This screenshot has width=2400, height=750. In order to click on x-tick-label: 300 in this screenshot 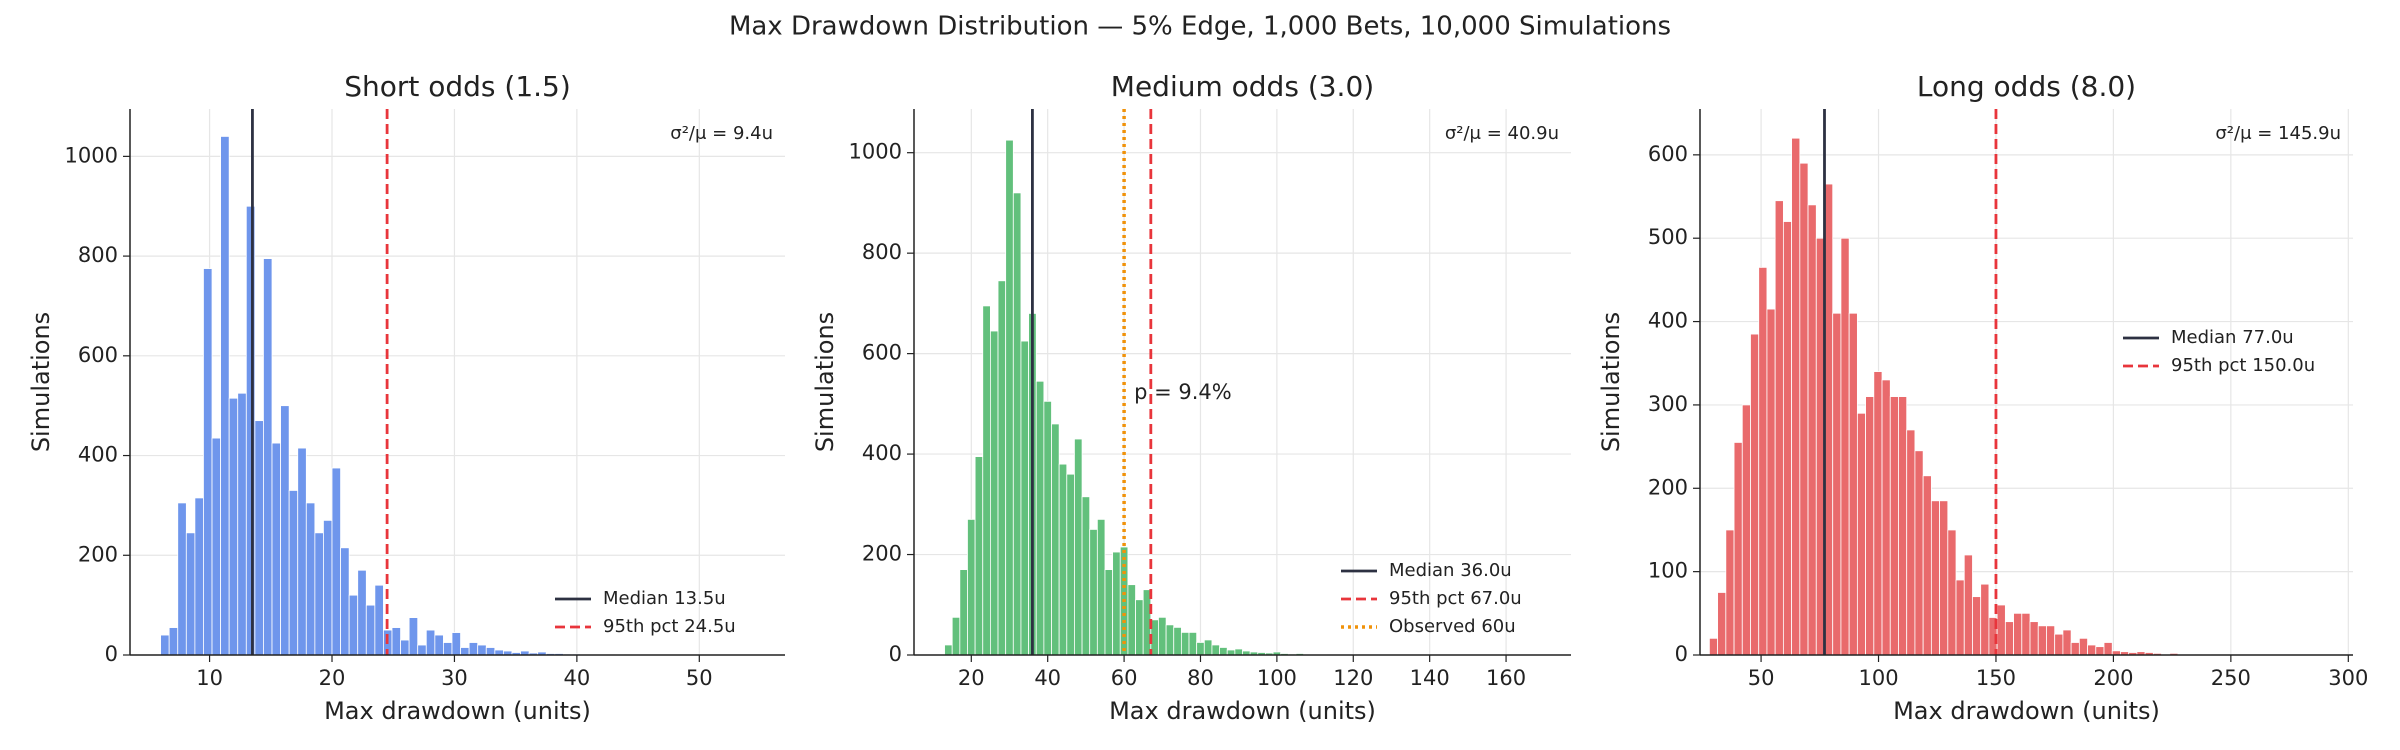, I will do `click(2348, 678)`.